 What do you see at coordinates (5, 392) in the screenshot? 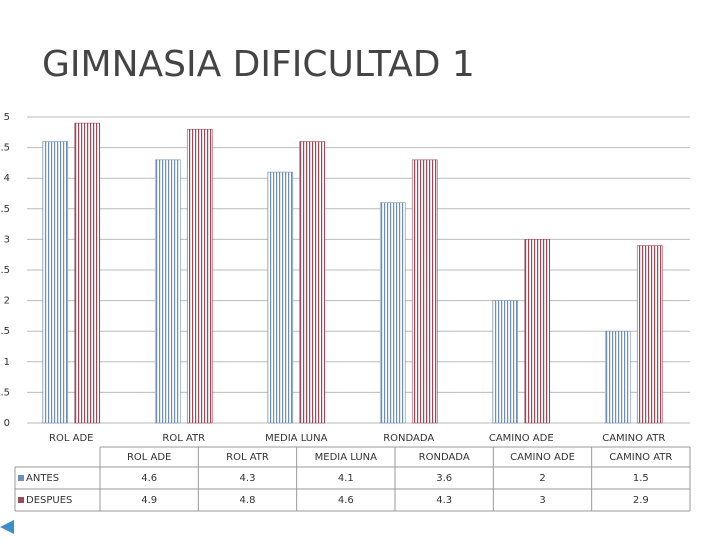
I see `y-tick-label: 0.5` at bounding box center [5, 392].